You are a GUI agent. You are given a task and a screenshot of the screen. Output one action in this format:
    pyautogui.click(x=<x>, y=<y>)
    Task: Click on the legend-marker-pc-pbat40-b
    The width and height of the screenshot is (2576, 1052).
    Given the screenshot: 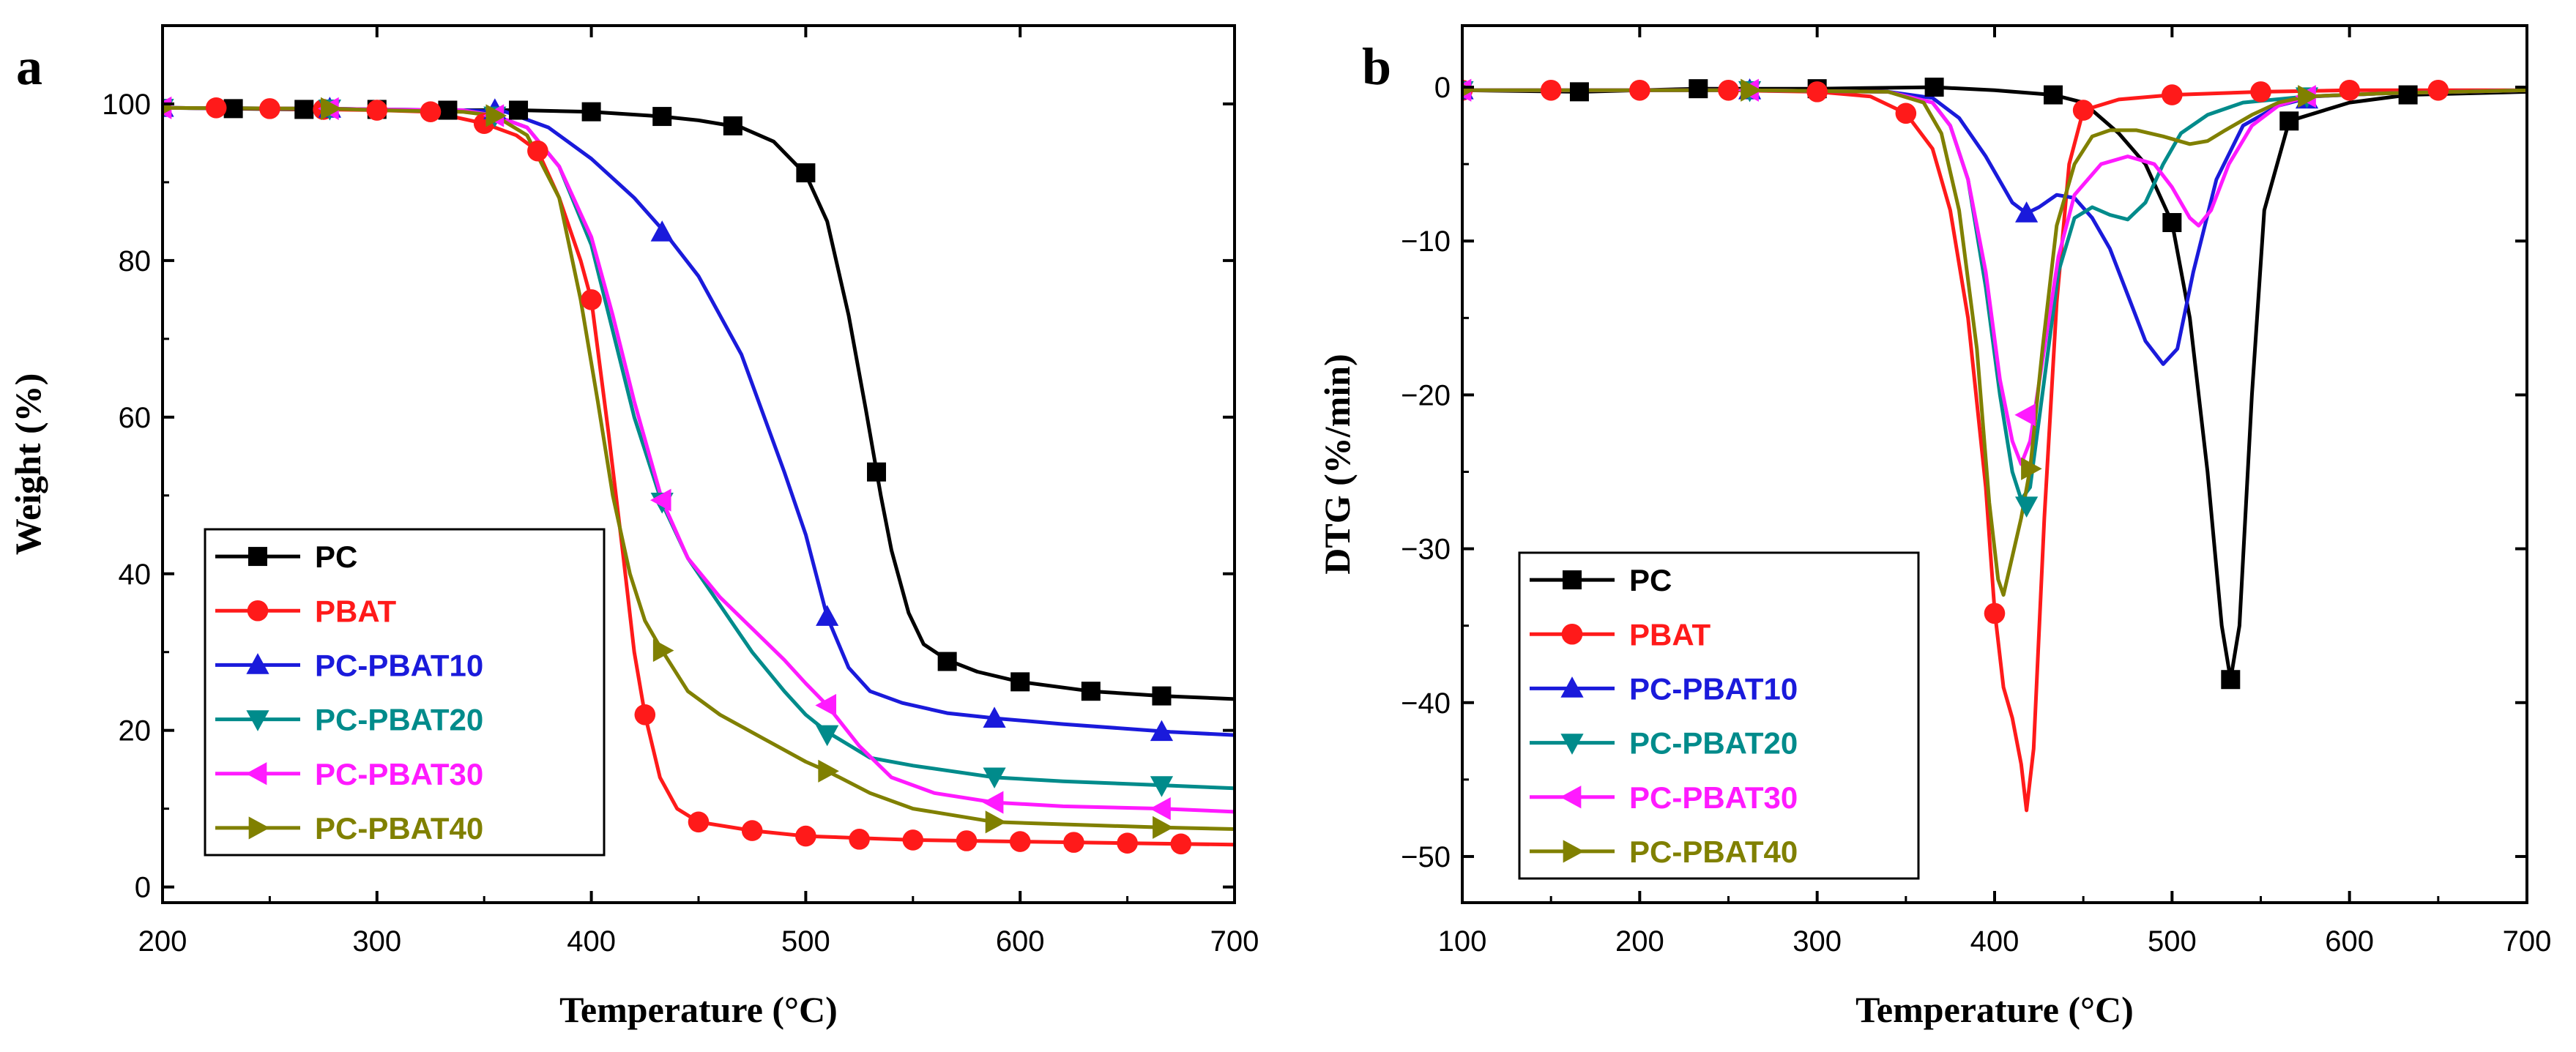 What is the action you would take?
    pyautogui.click(x=1574, y=851)
    